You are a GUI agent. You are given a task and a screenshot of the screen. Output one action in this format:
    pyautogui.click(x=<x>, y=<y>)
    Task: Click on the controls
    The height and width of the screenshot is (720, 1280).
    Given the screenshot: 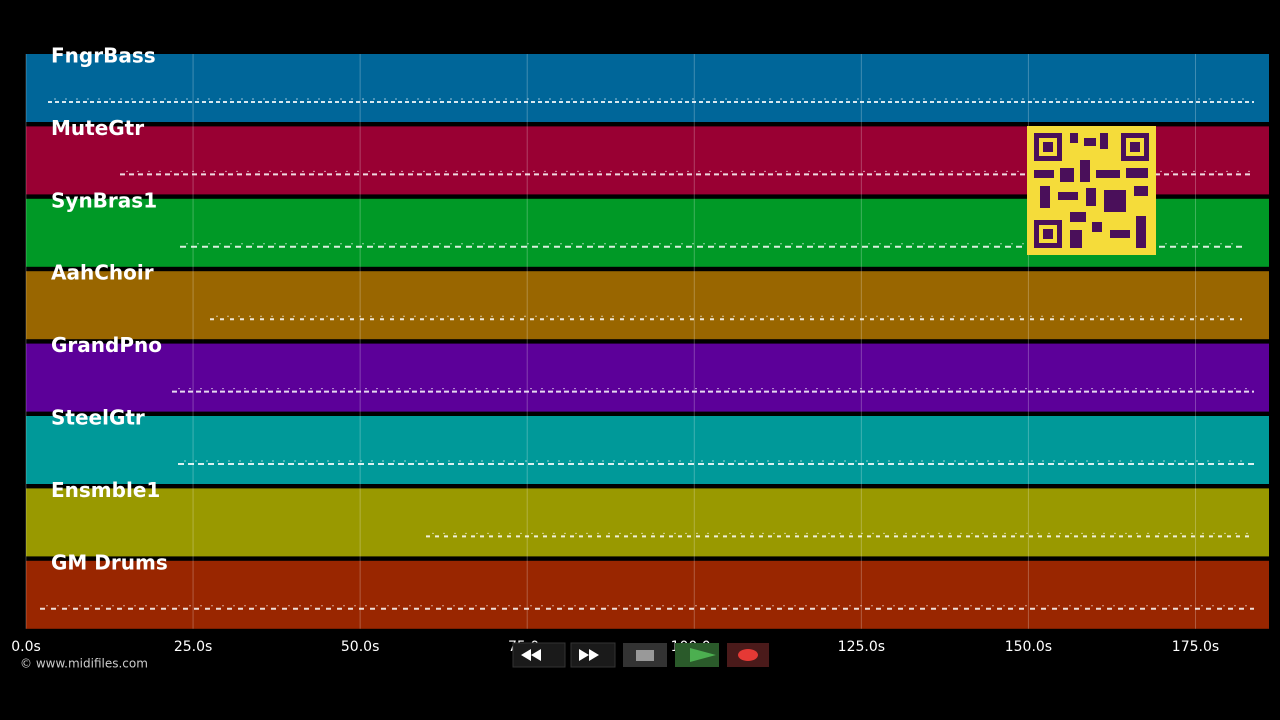 What is the action you would take?
    pyautogui.click(x=640, y=655)
    